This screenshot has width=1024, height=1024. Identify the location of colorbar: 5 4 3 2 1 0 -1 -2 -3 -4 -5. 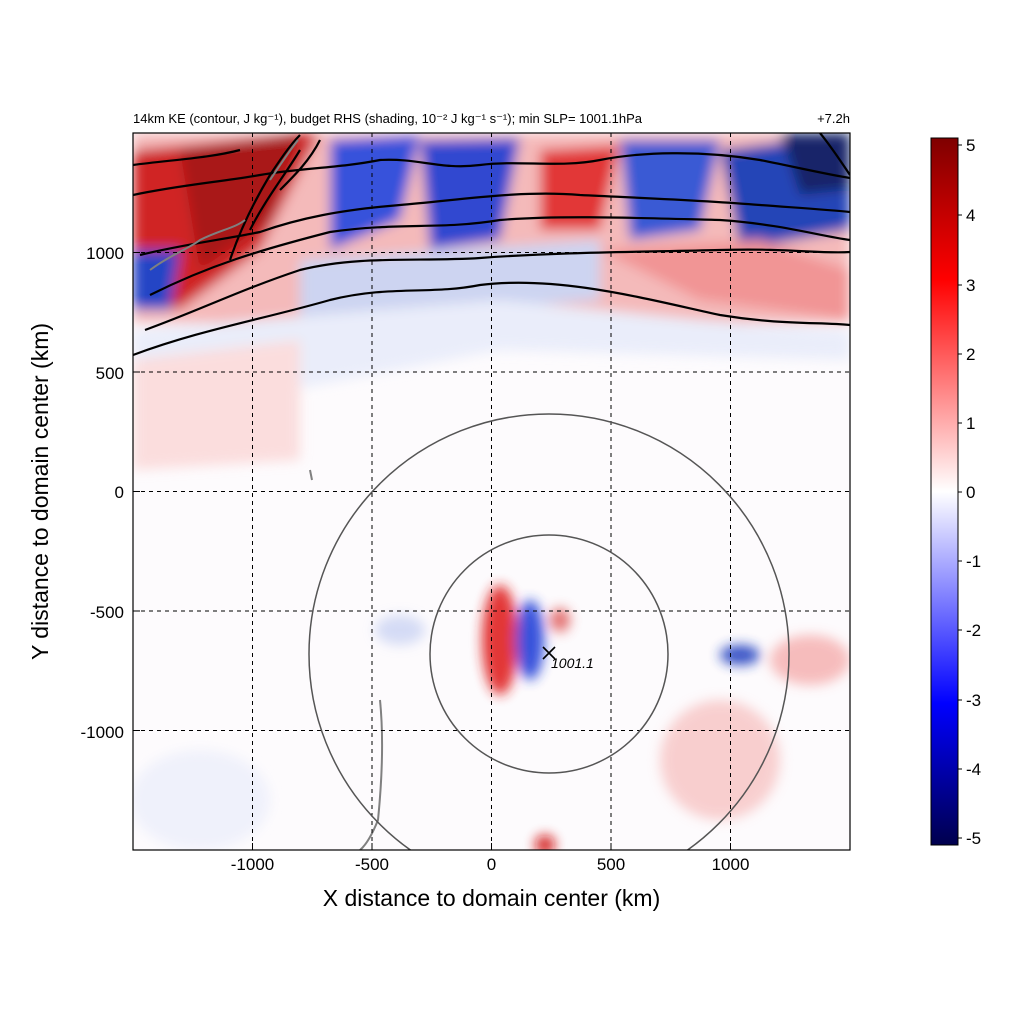
(955, 492).